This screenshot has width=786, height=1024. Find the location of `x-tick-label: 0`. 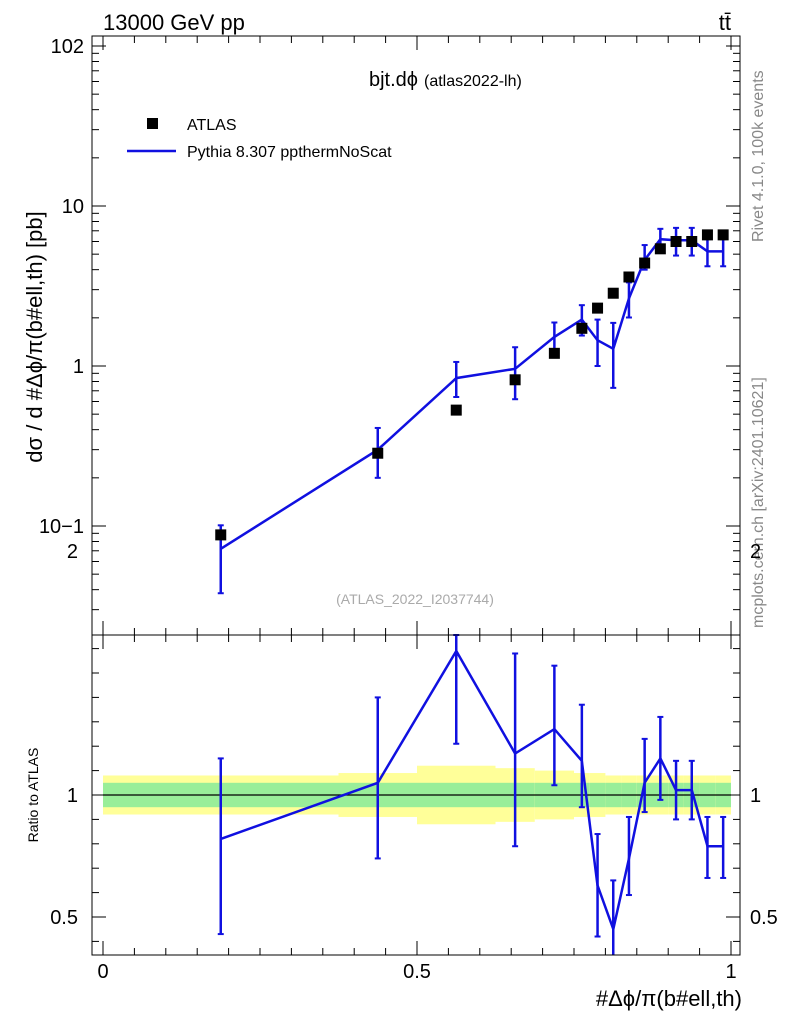

x-tick-label: 0 is located at coordinates (102, 972).